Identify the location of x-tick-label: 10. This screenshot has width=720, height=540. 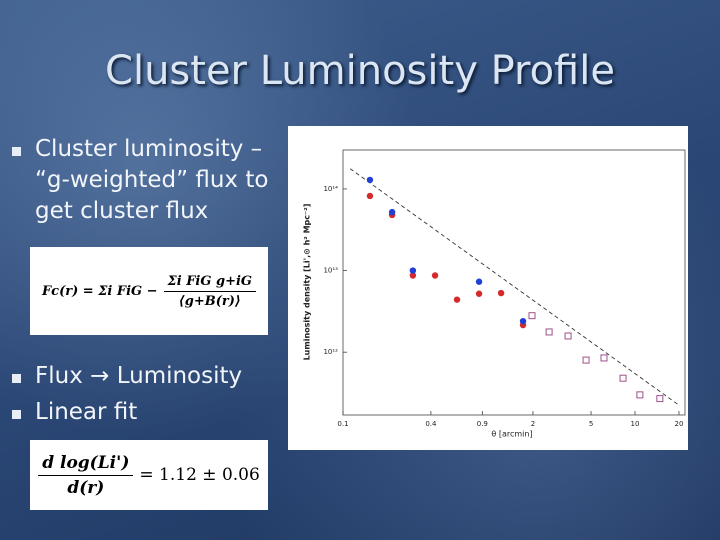
(635, 424).